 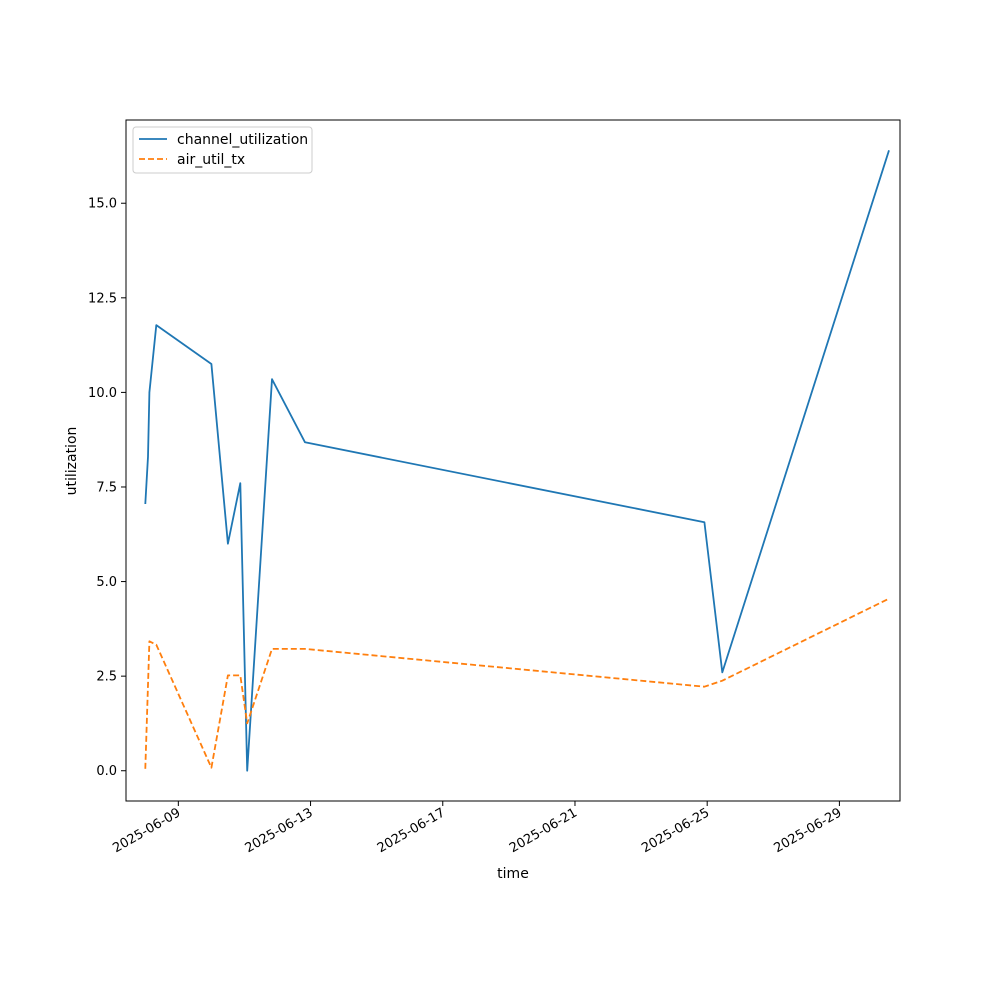 What do you see at coordinates (242, 140) in the screenshot?
I see `legend-label-channel-utilization: channel_utilization` at bounding box center [242, 140].